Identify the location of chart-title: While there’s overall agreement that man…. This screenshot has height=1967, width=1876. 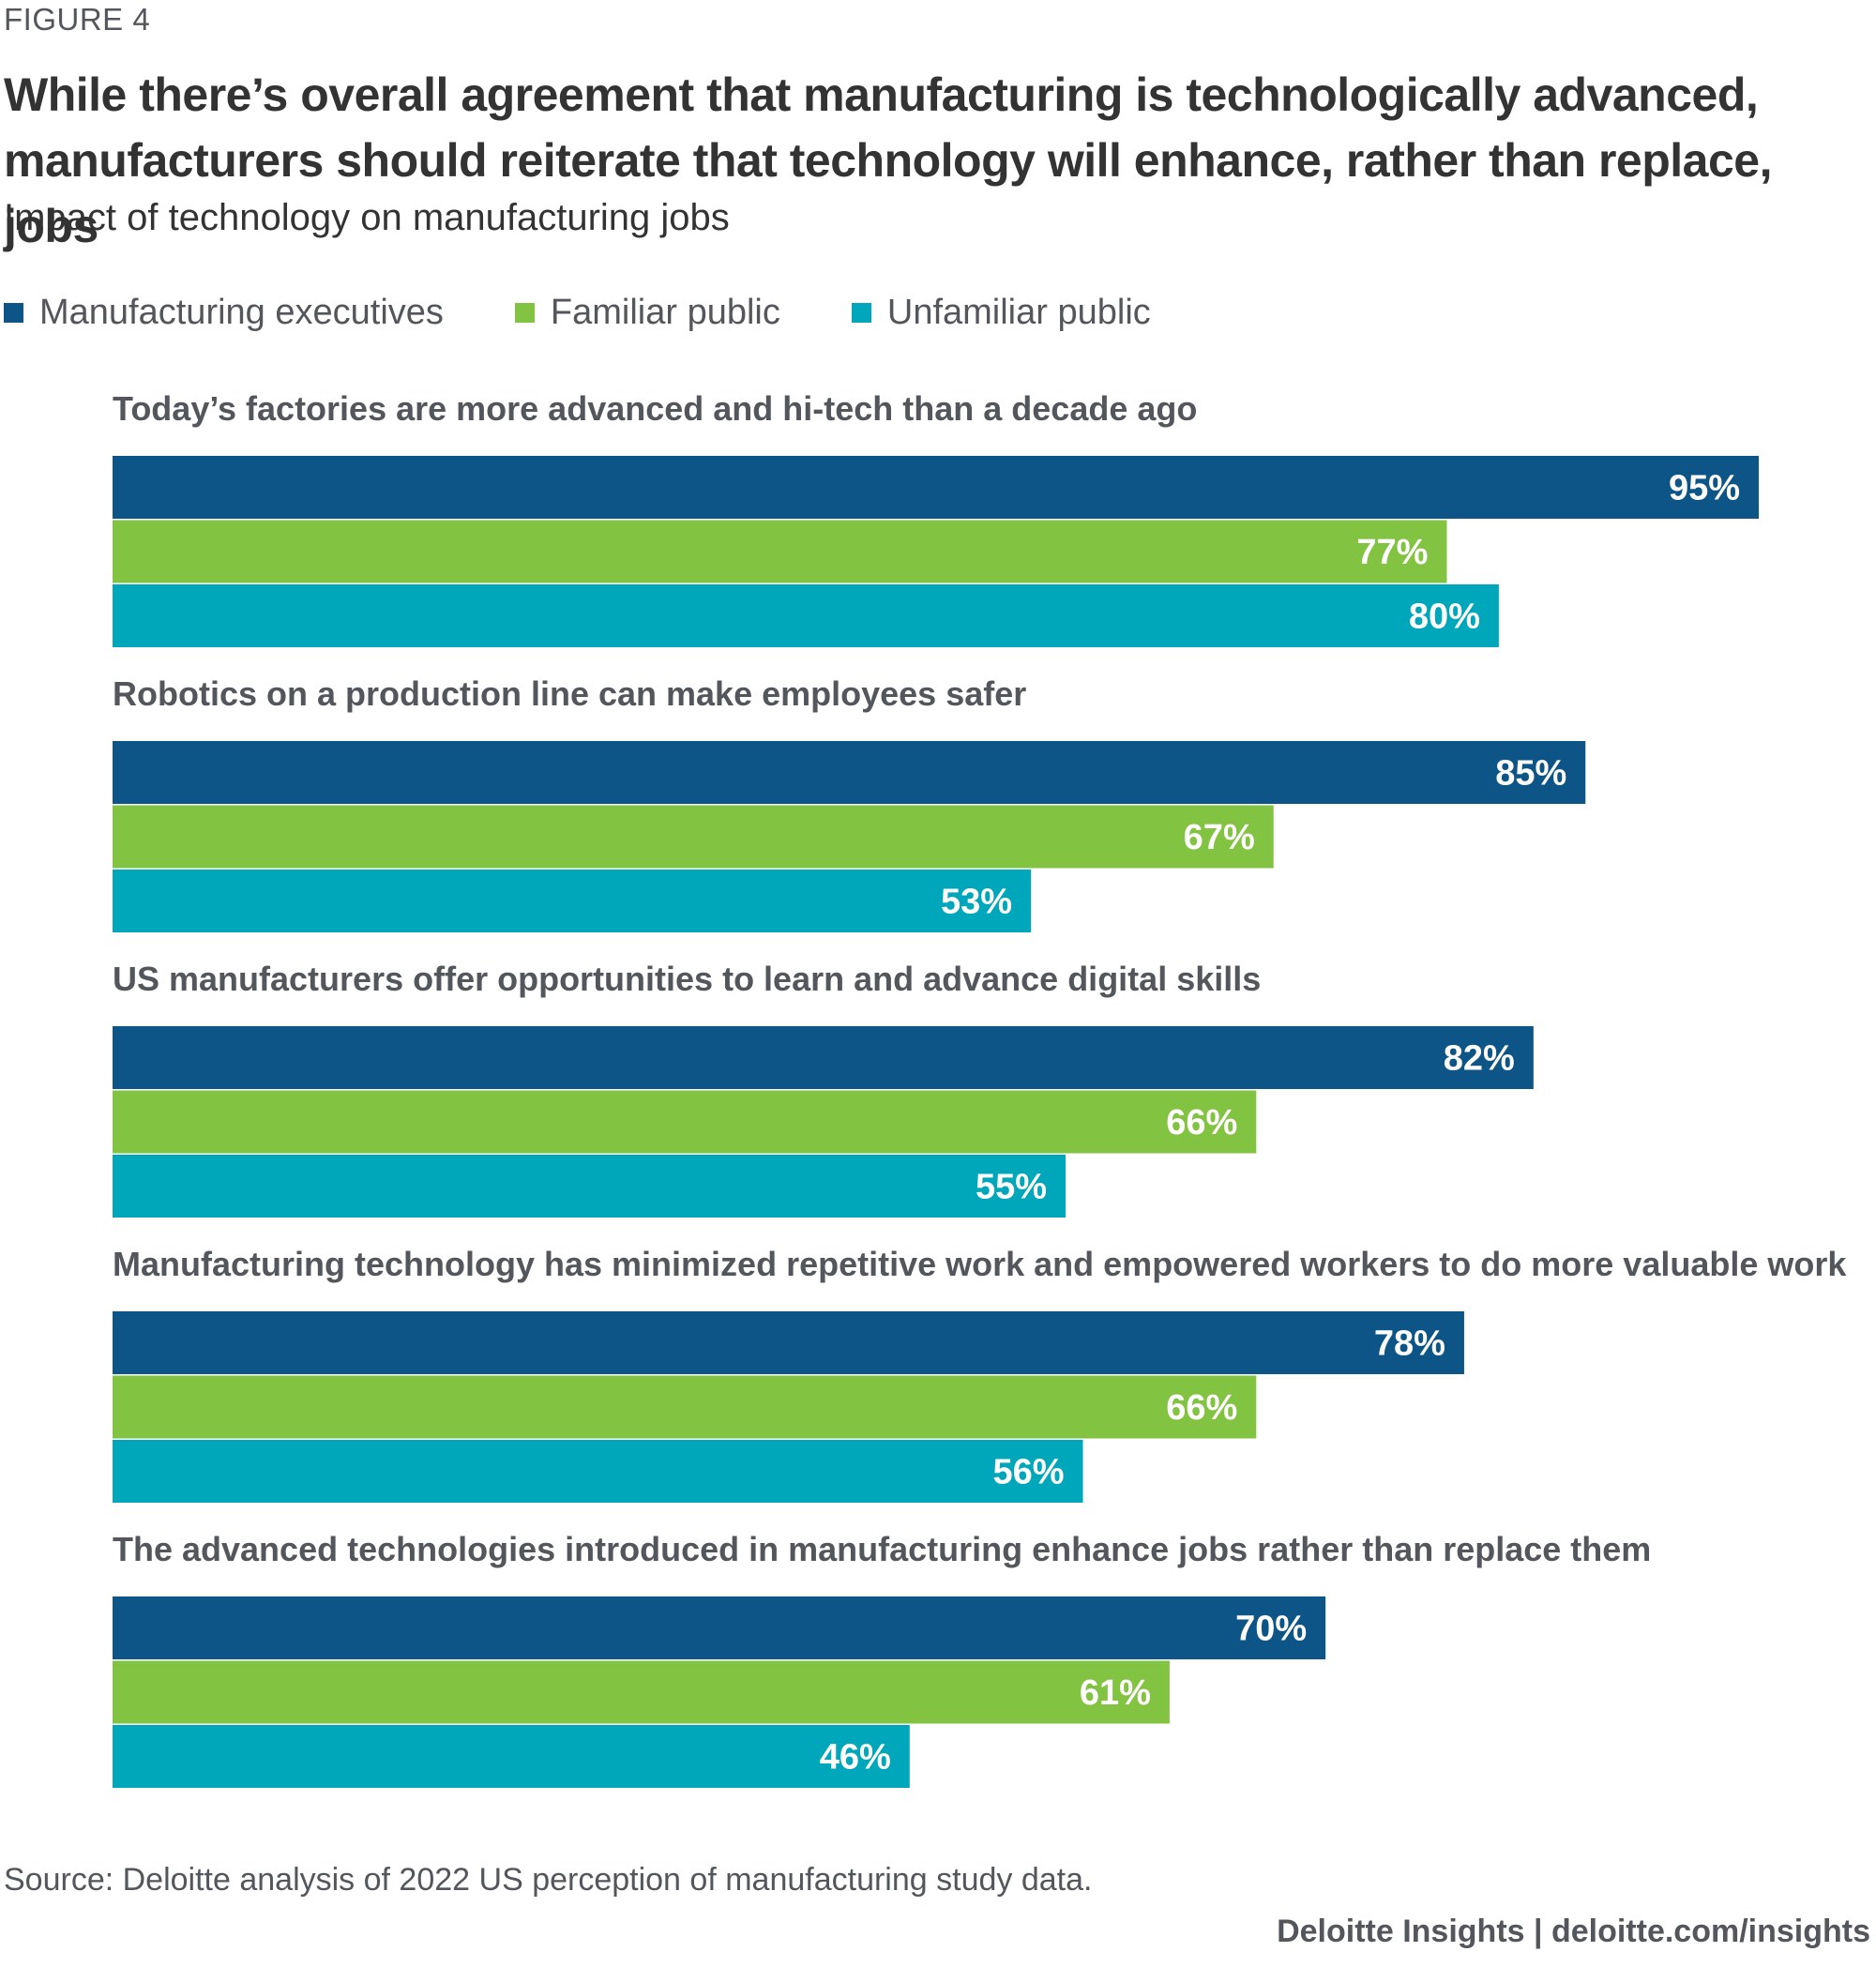
(888, 160).